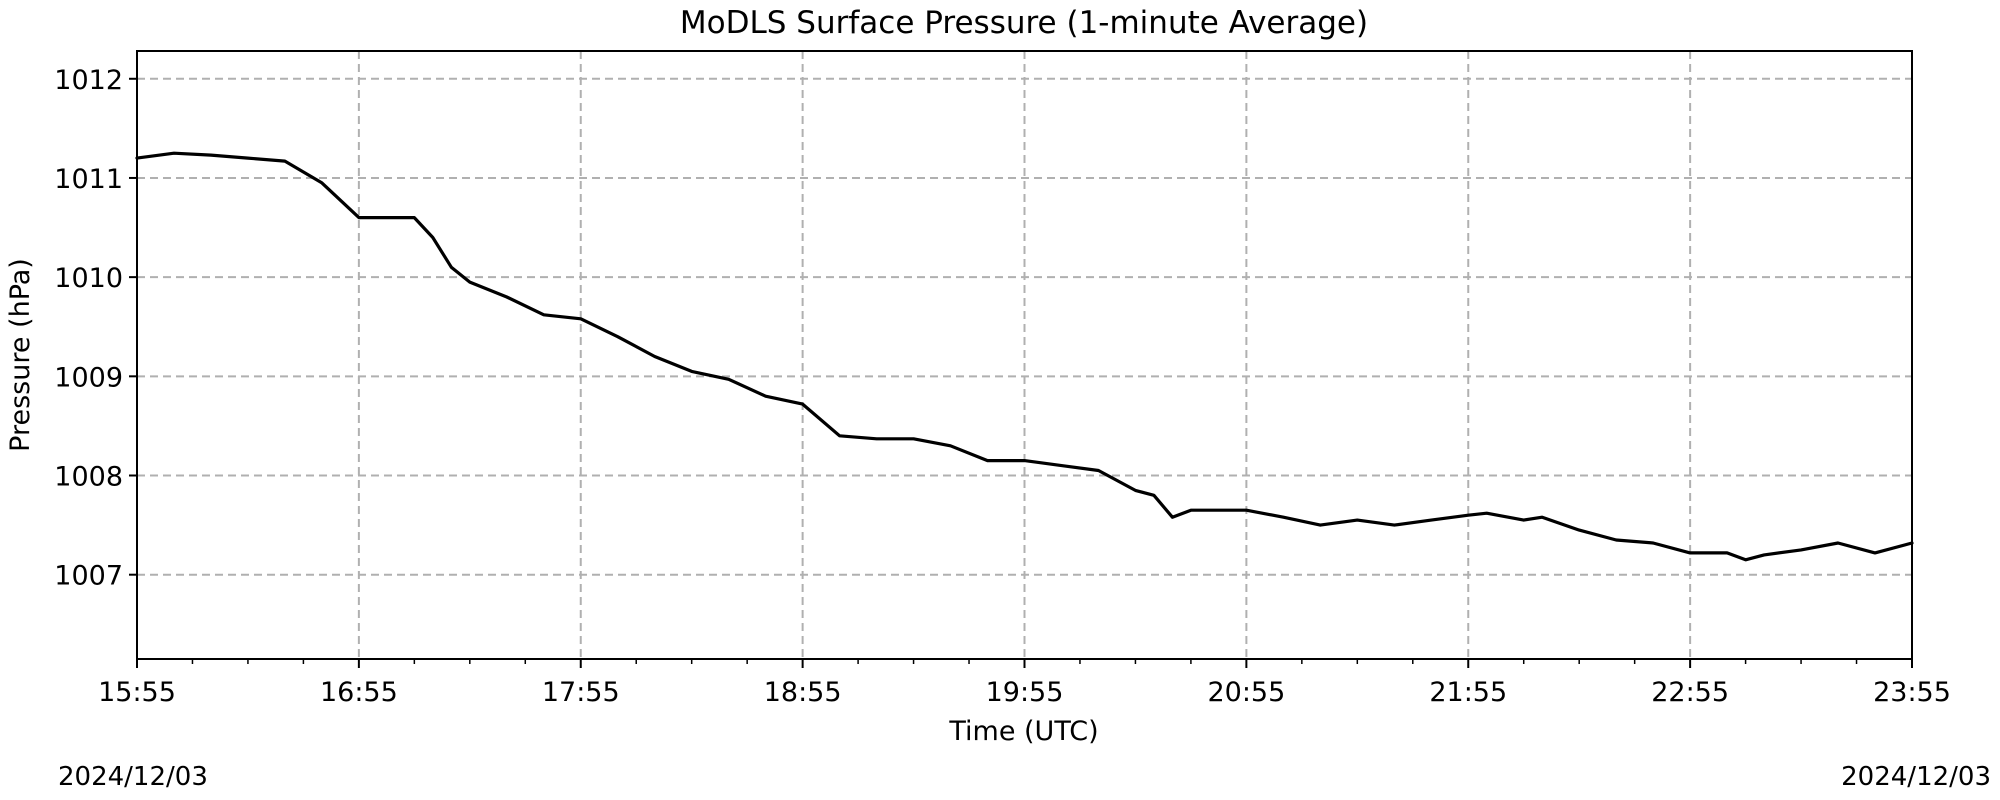 The height and width of the screenshot is (800, 2000). I want to click on y-tick-label: 1009, so click(88, 377).